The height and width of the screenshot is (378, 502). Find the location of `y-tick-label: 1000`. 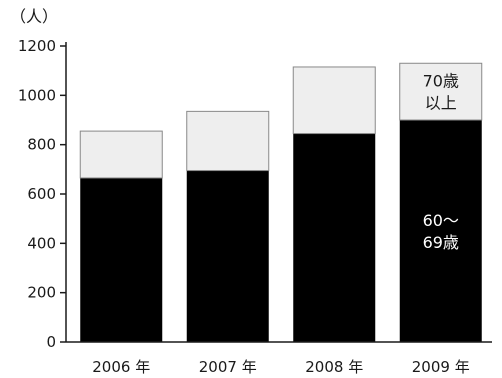

y-tick-label: 1000 is located at coordinates (37, 95).